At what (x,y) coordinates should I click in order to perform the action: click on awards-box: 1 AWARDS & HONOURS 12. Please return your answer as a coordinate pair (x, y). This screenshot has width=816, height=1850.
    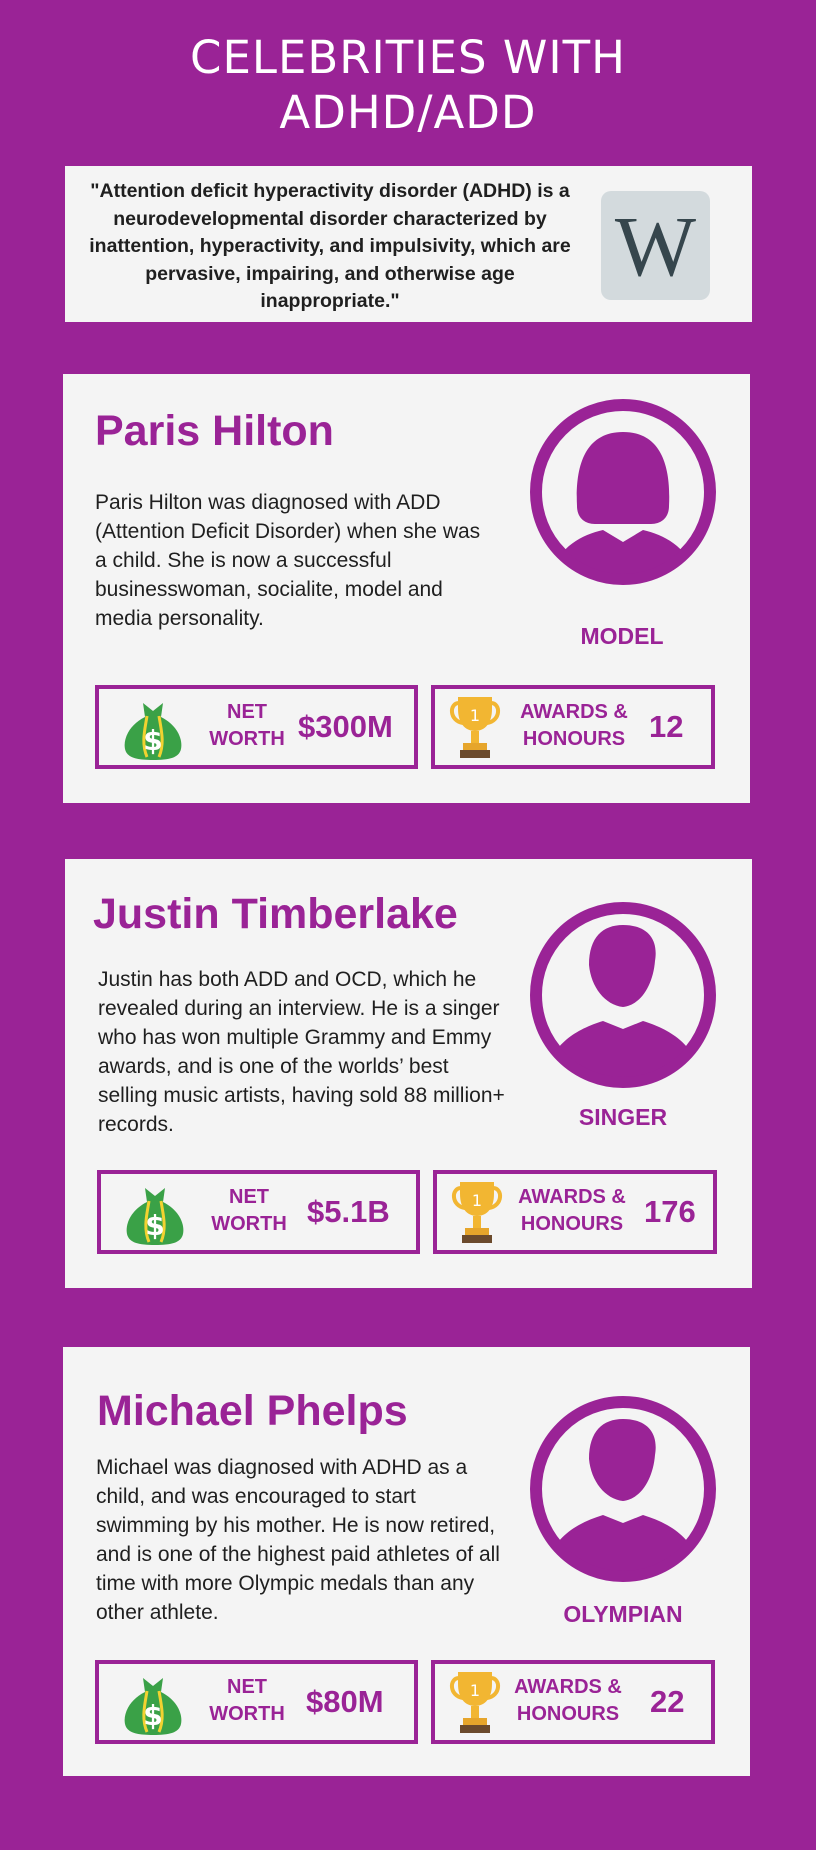
    Looking at the image, I should click on (573, 727).